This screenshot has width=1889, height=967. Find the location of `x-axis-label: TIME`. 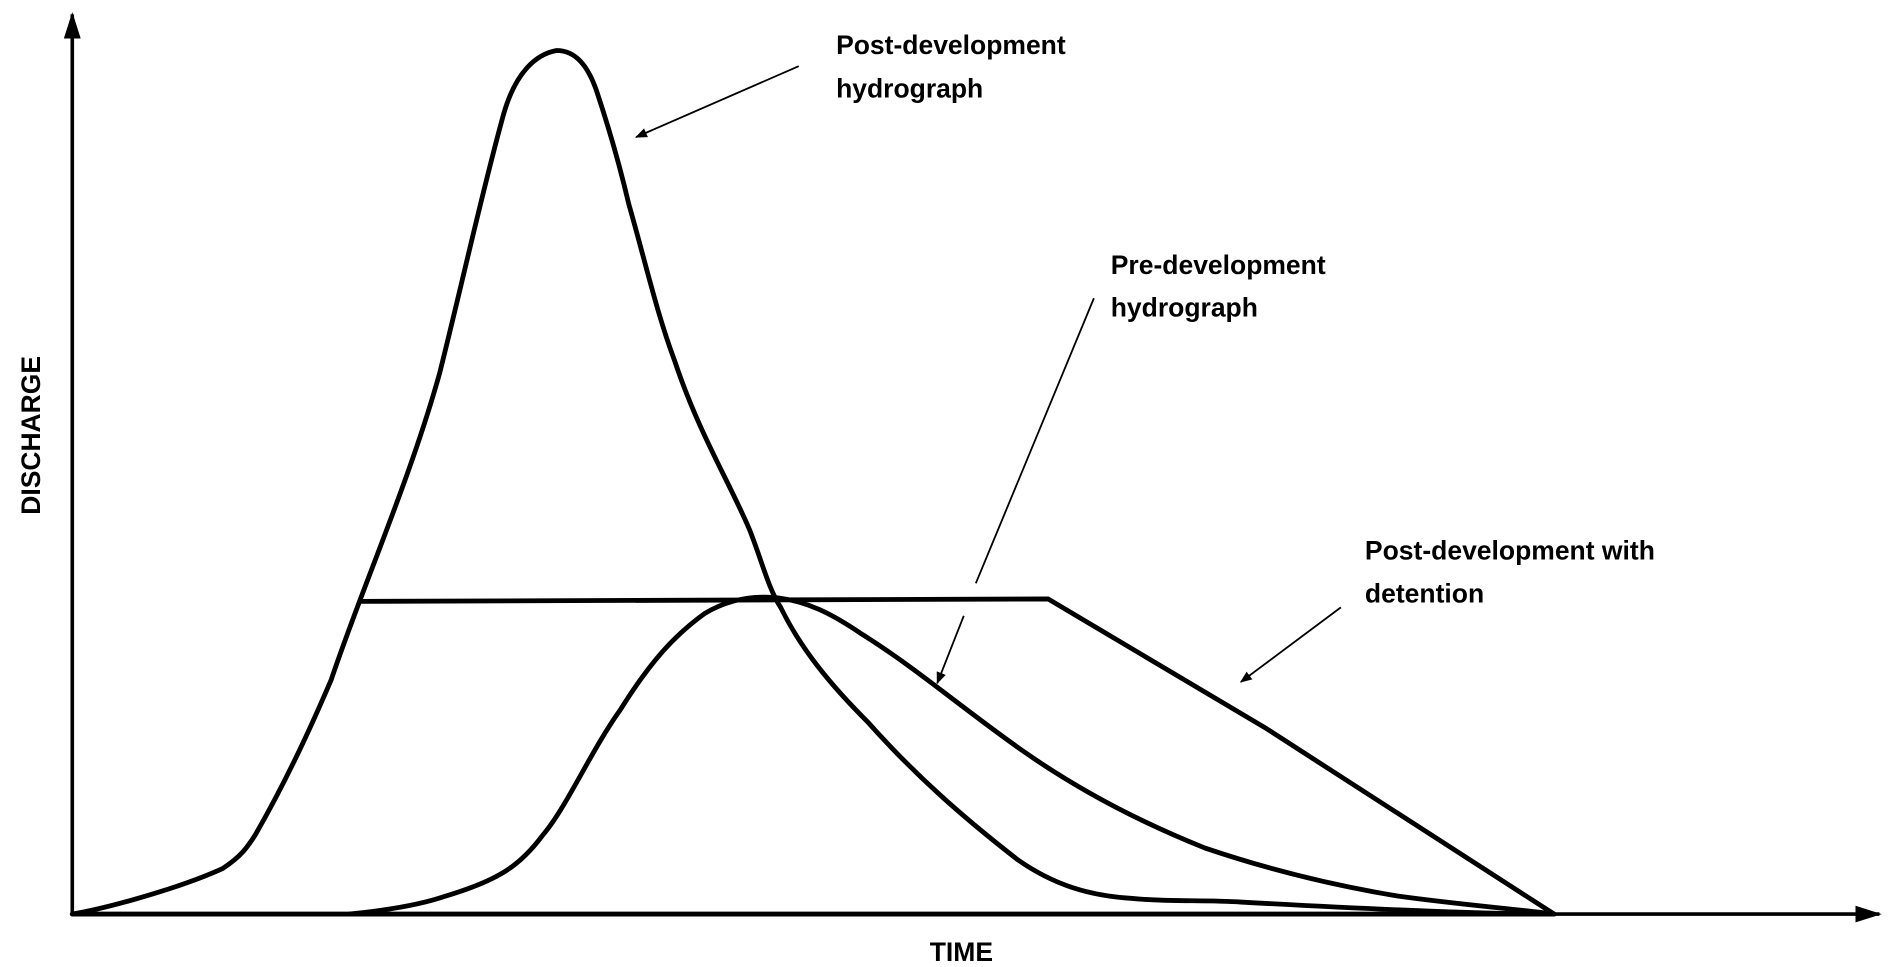

x-axis-label: TIME is located at coordinates (961, 952).